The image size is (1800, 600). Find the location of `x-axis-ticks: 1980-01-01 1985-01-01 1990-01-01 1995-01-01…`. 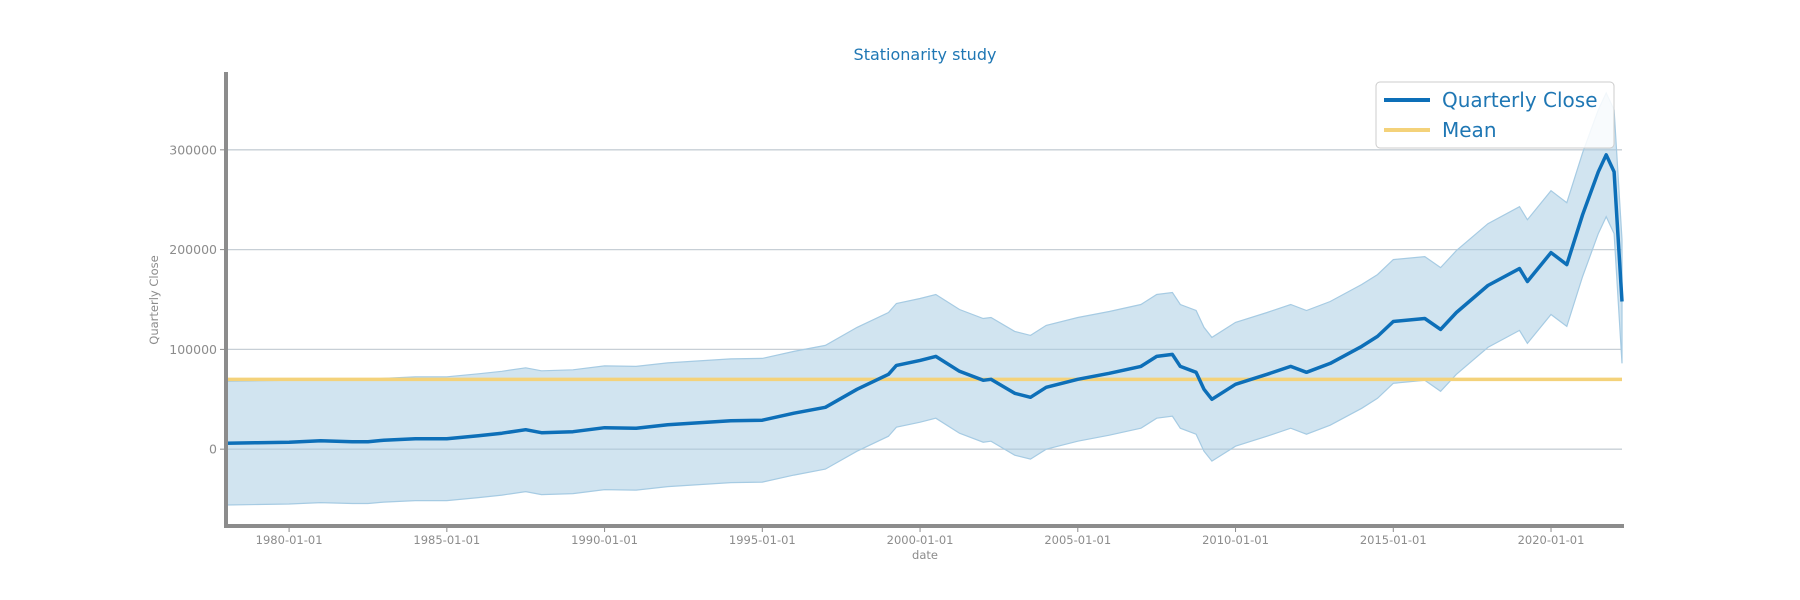

x-axis-ticks: 1980-01-01 1985-01-01 1990-01-01 1995-01-01… is located at coordinates (920, 536).